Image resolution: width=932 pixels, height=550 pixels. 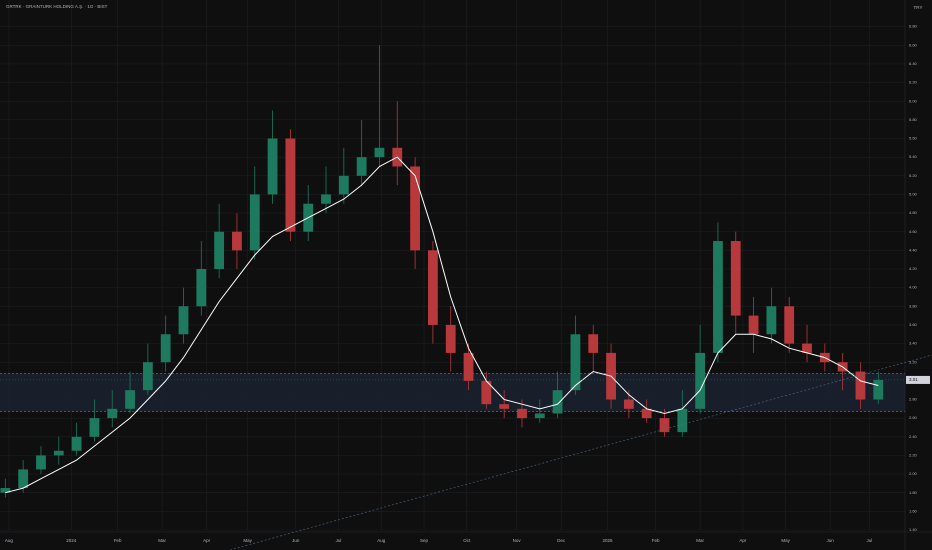 I want to click on x-tick-label: Oct, so click(x=467, y=540).